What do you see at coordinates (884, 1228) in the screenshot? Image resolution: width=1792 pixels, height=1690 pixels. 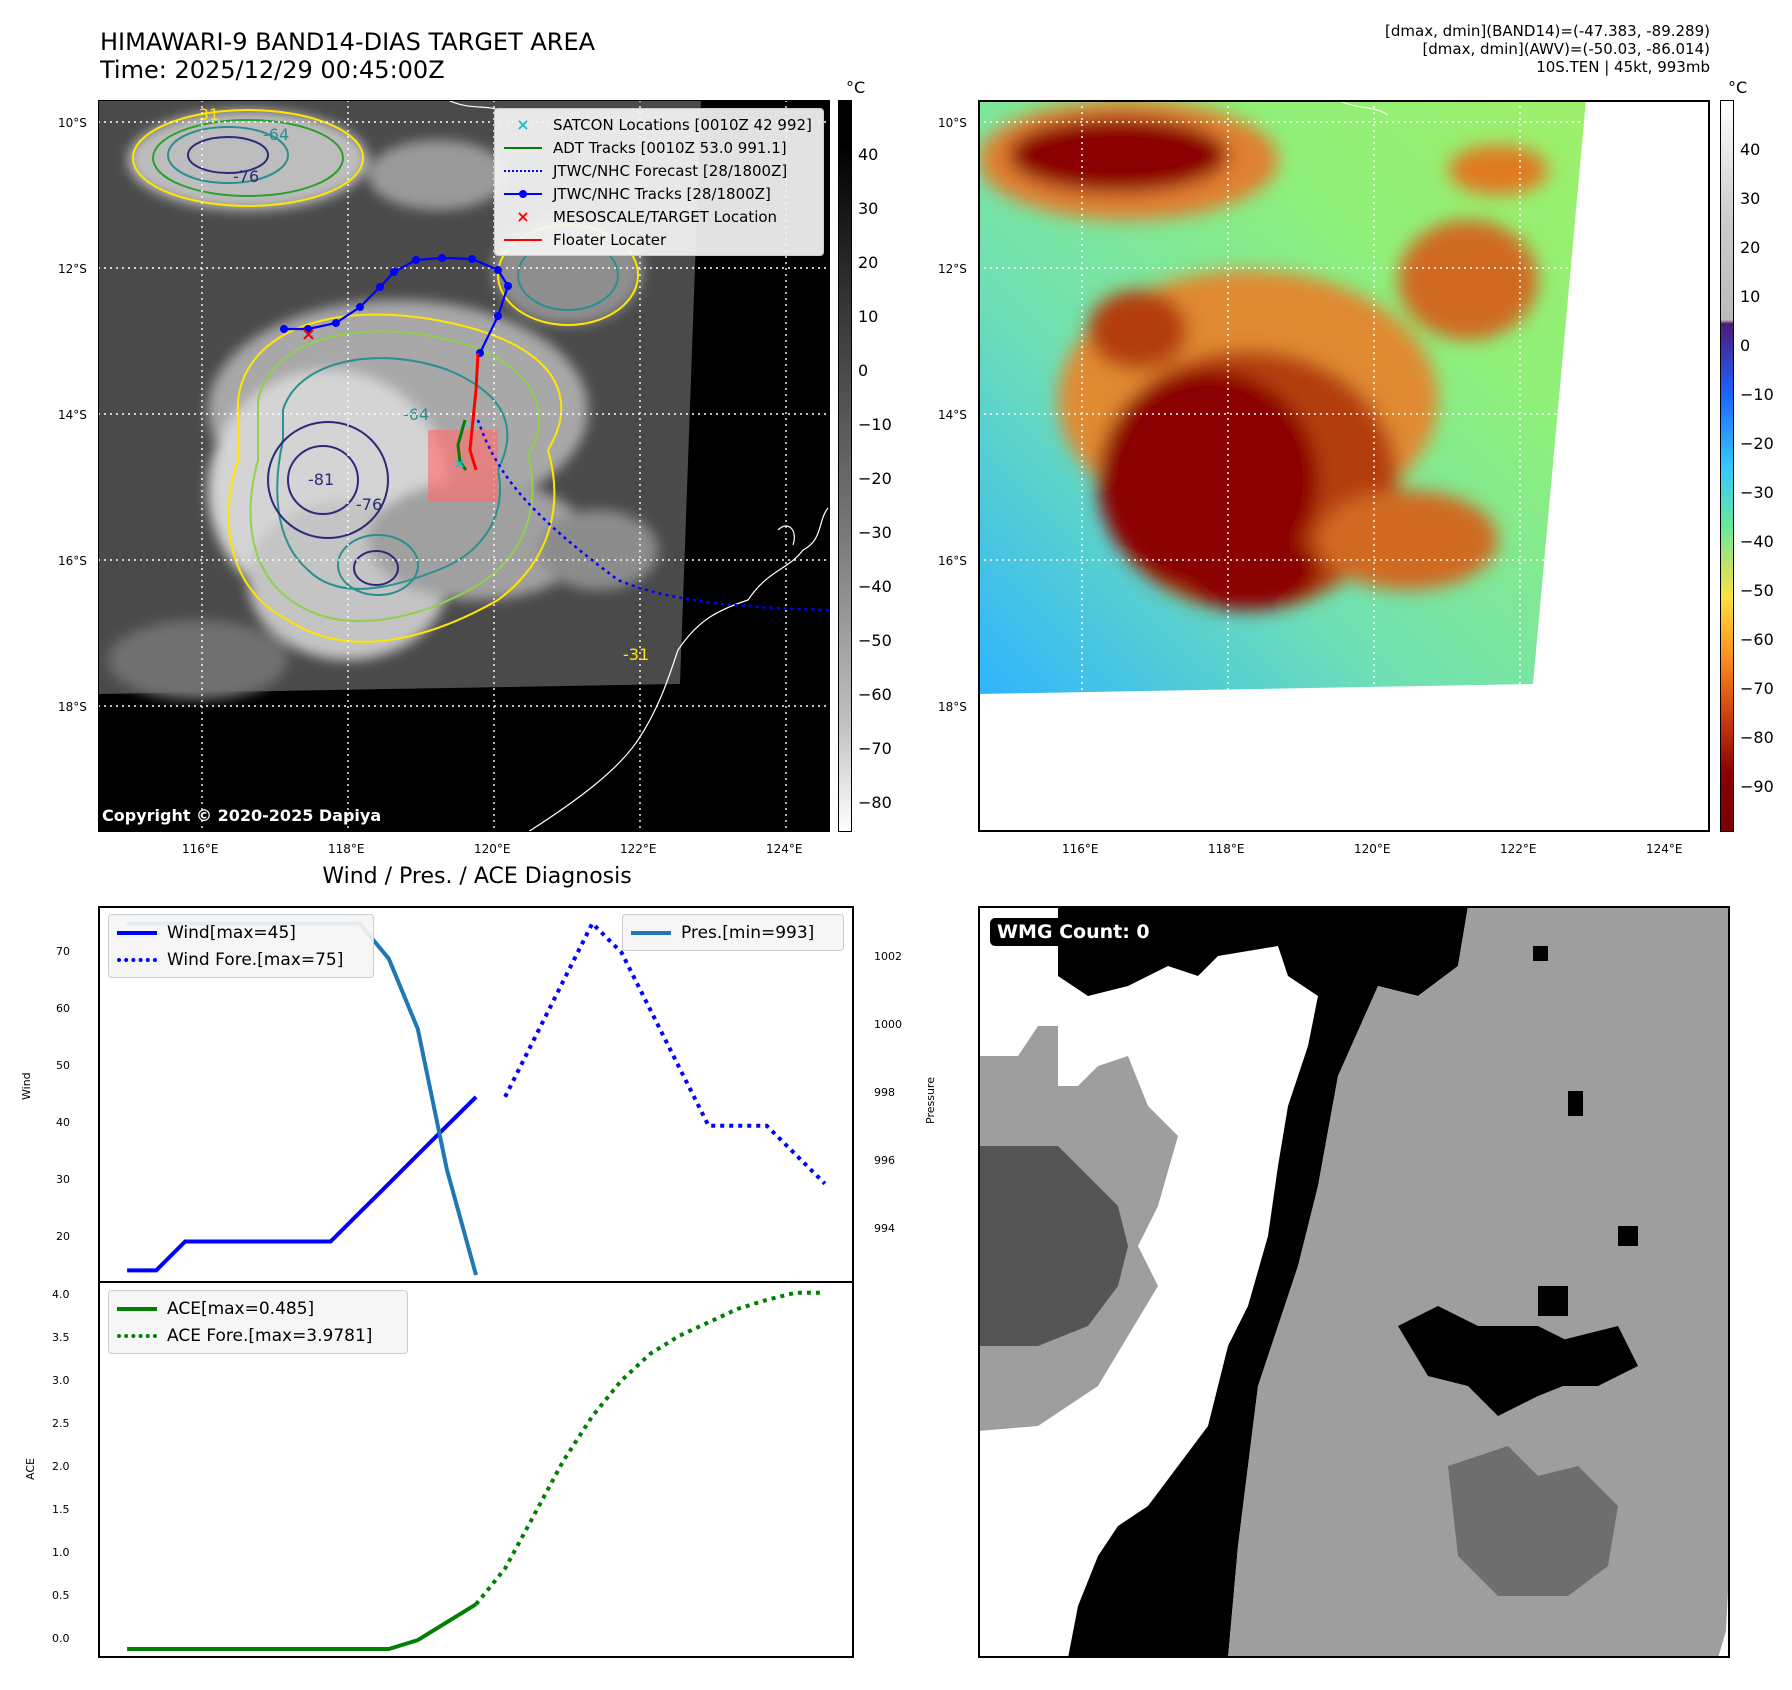 I see `pressure-tick: 994` at bounding box center [884, 1228].